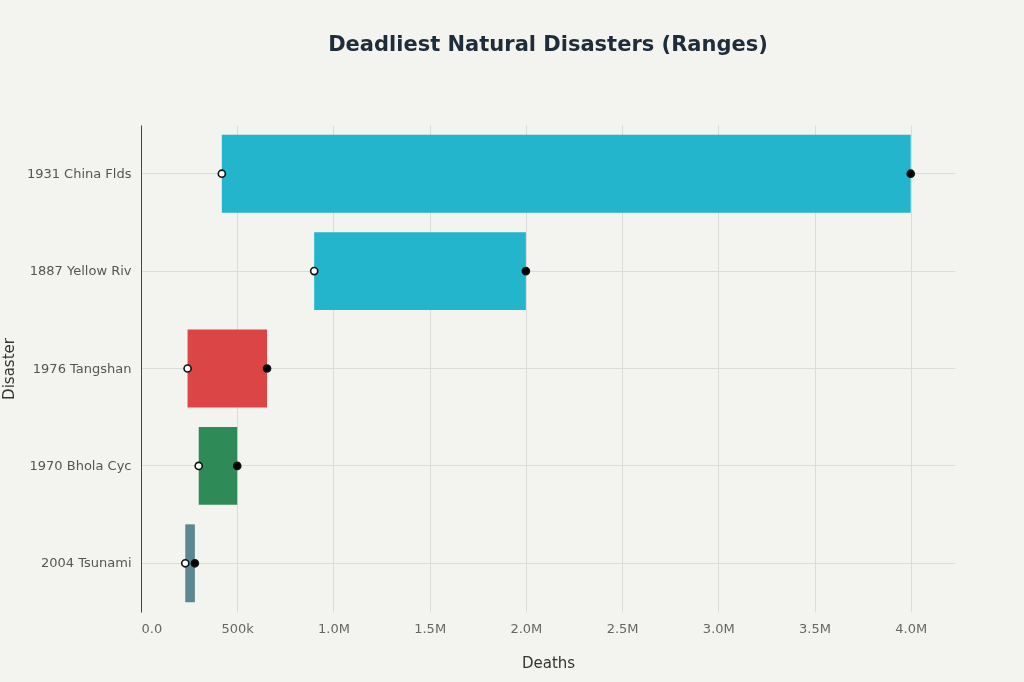 The width and height of the screenshot is (1024, 682). What do you see at coordinates (622, 628) in the screenshot?
I see `x-tick-label: 2.5M` at bounding box center [622, 628].